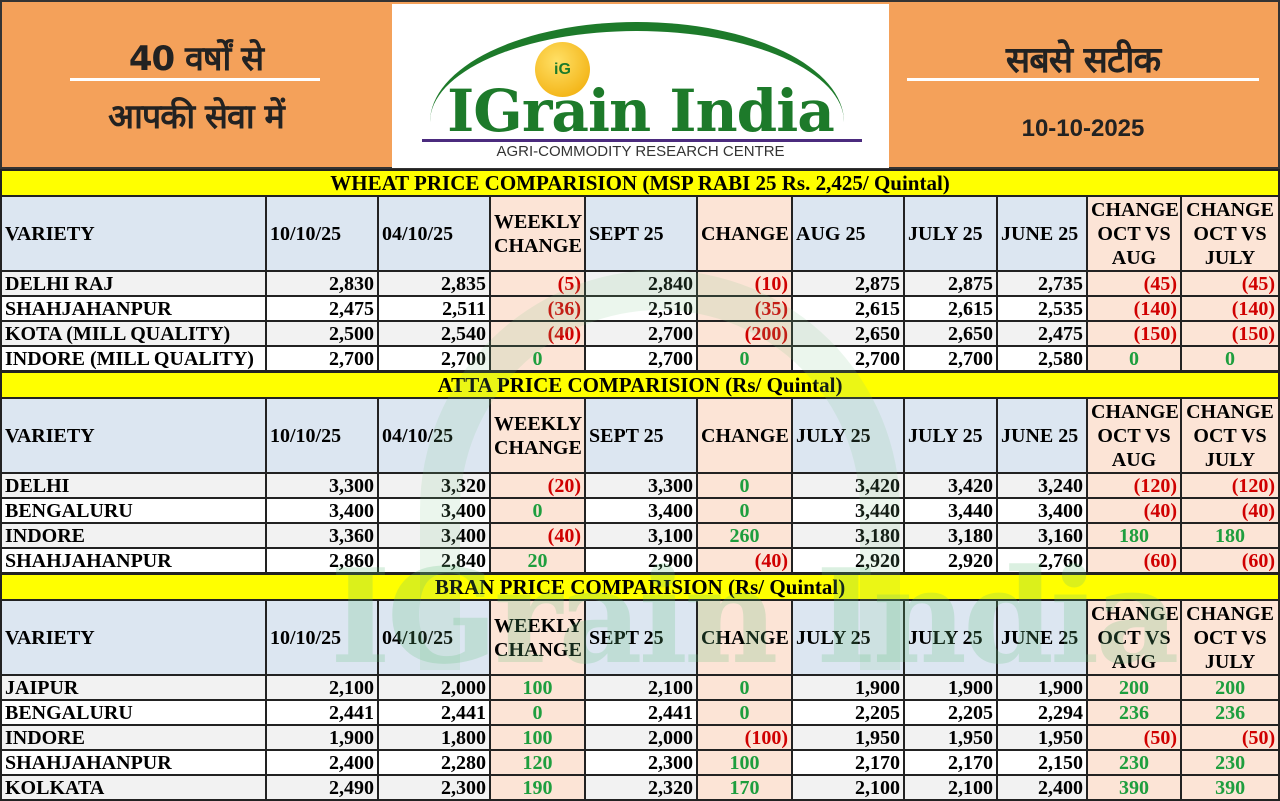  Describe the element at coordinates (537, 687) in the screenshot. I see `change-cell: 100` at that location.